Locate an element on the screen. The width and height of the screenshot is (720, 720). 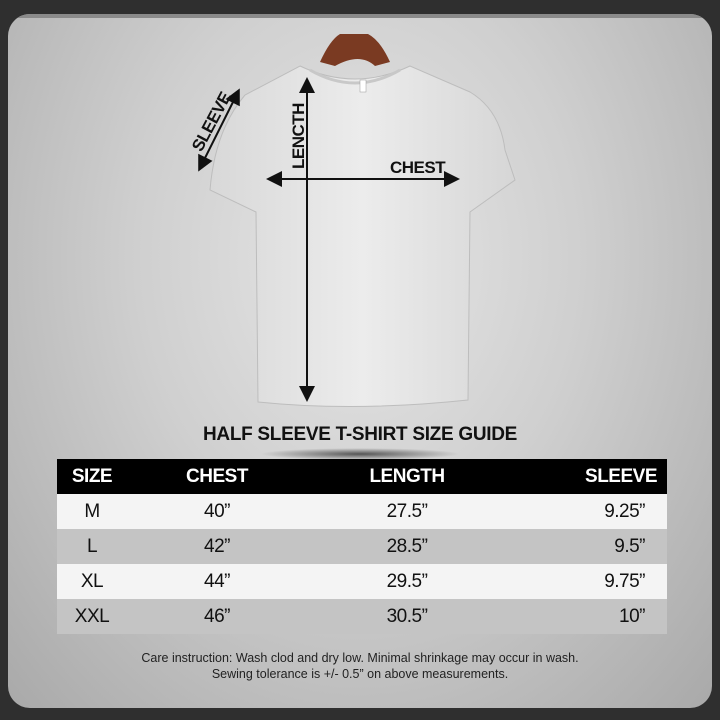
header-length: LENGTH is located at coordinates (407, 476).